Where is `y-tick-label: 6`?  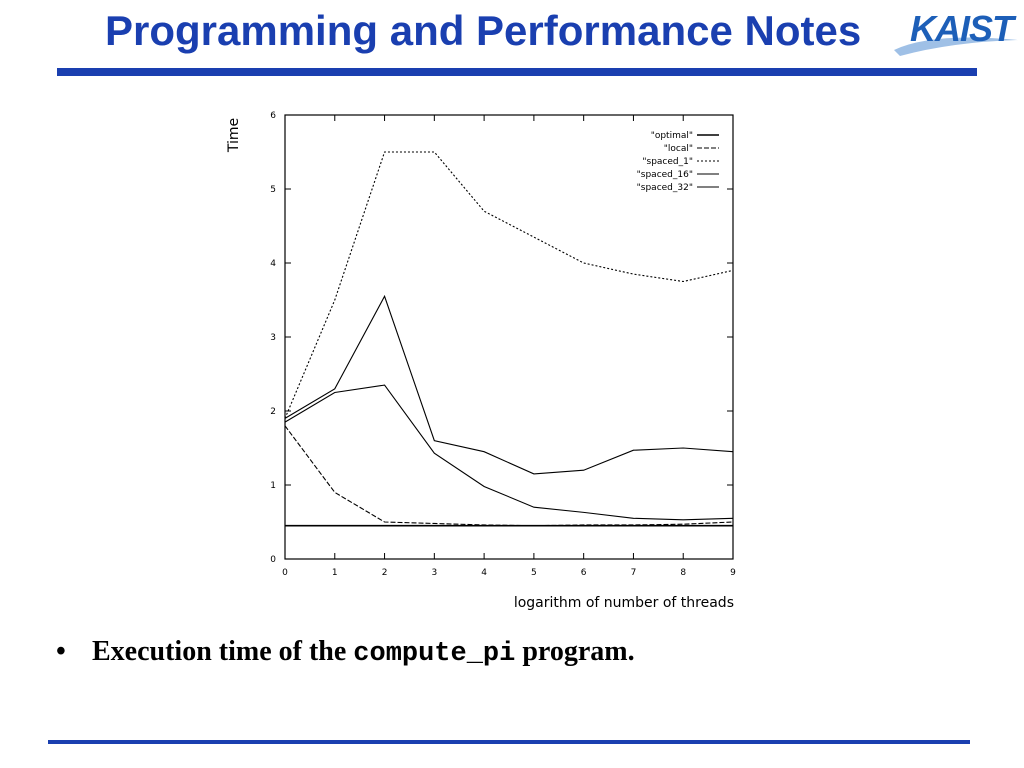 y-tick-label: 6 is located at coordinates (273, 116).